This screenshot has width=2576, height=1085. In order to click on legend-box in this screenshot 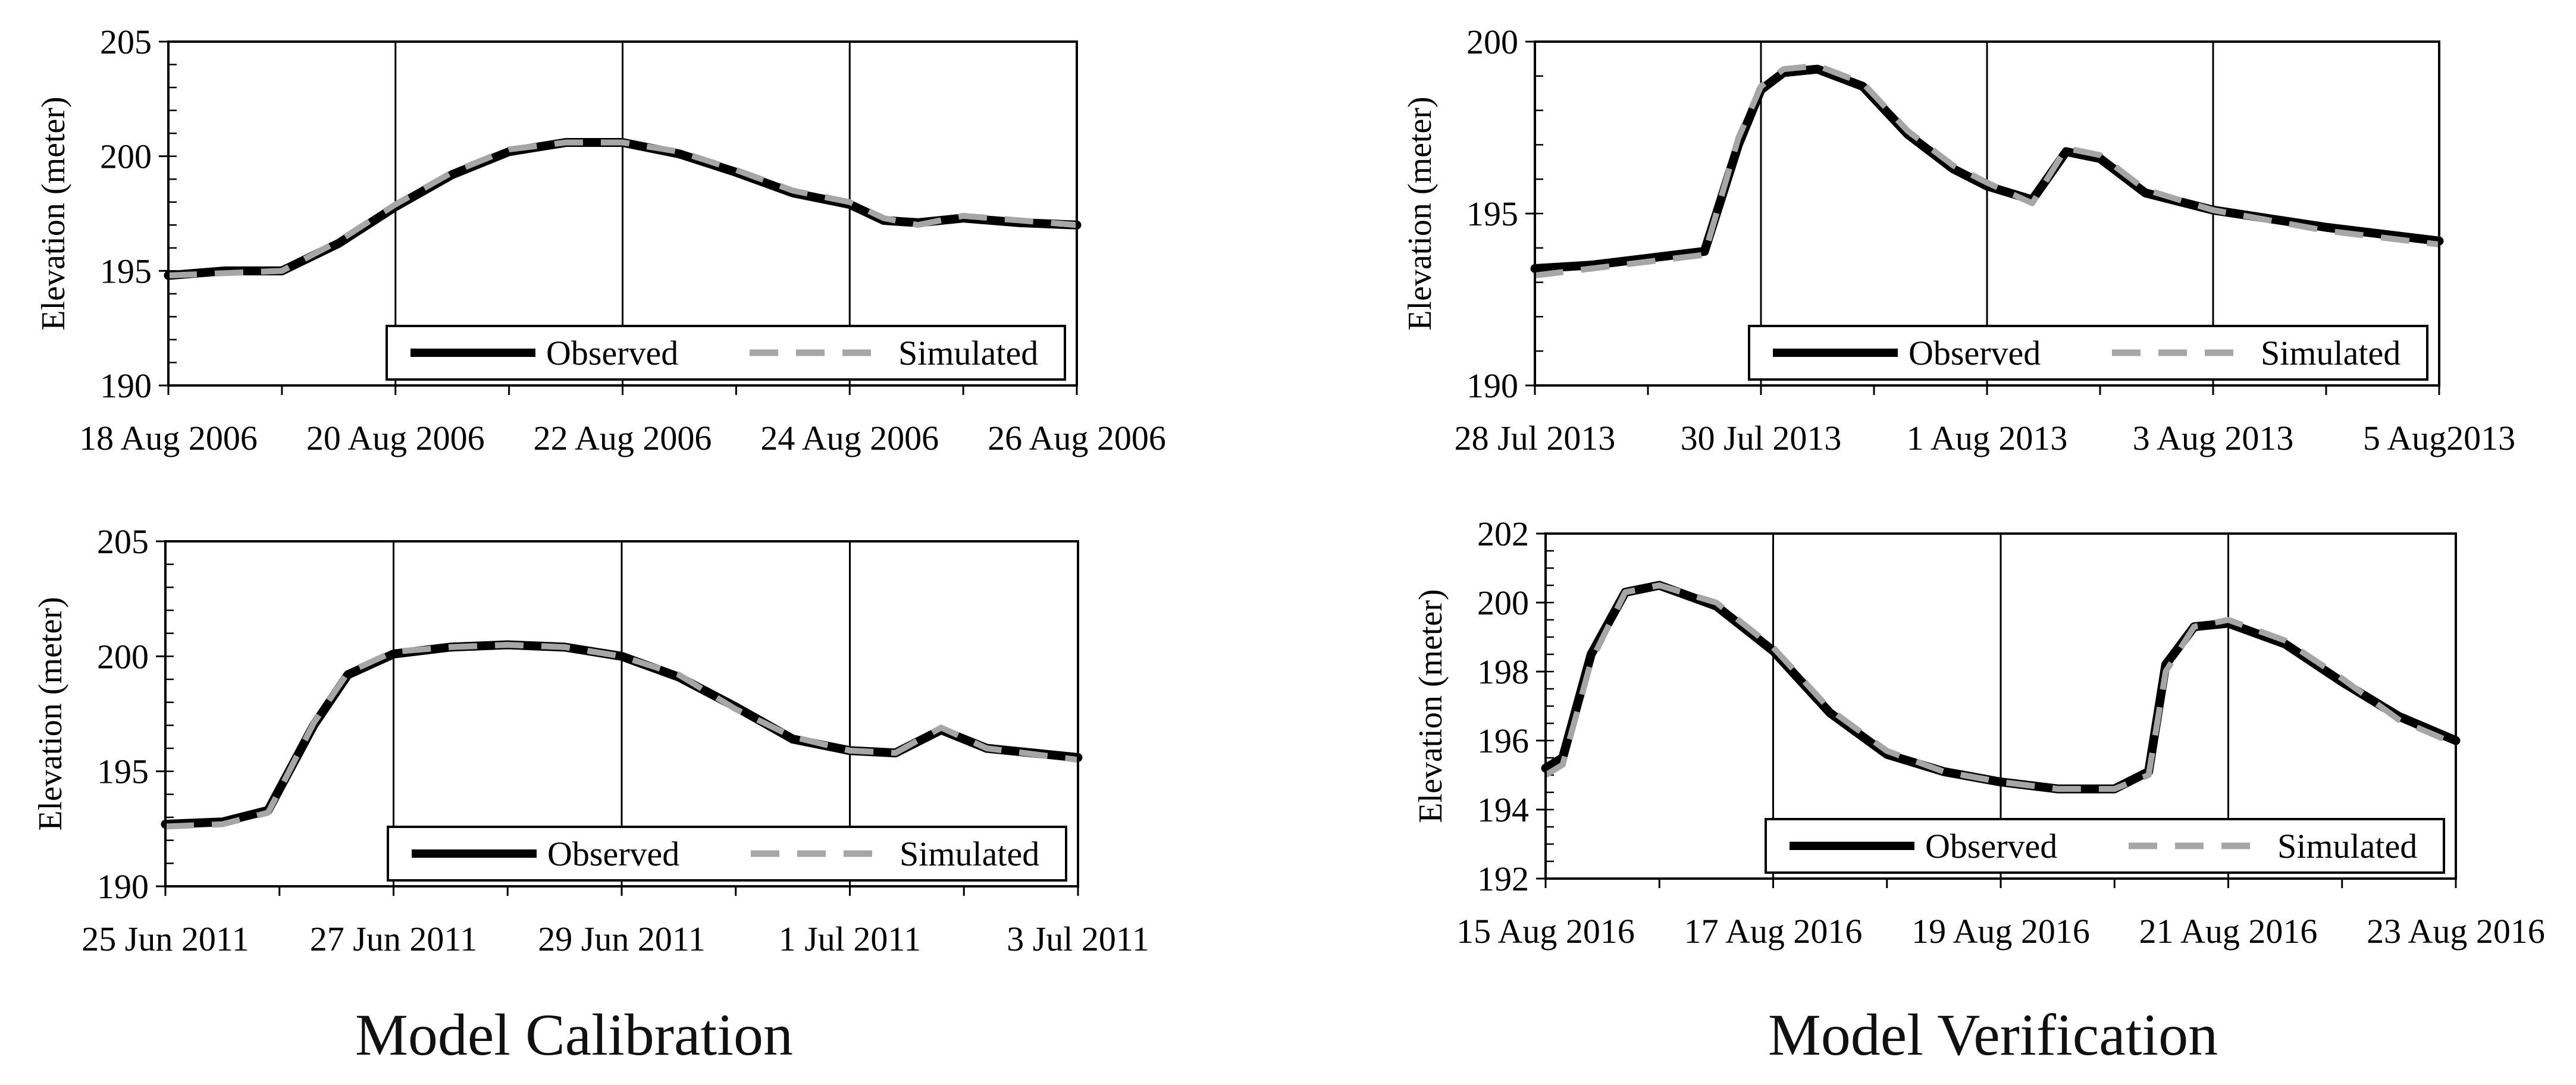, I will do `click(726, 353)`.